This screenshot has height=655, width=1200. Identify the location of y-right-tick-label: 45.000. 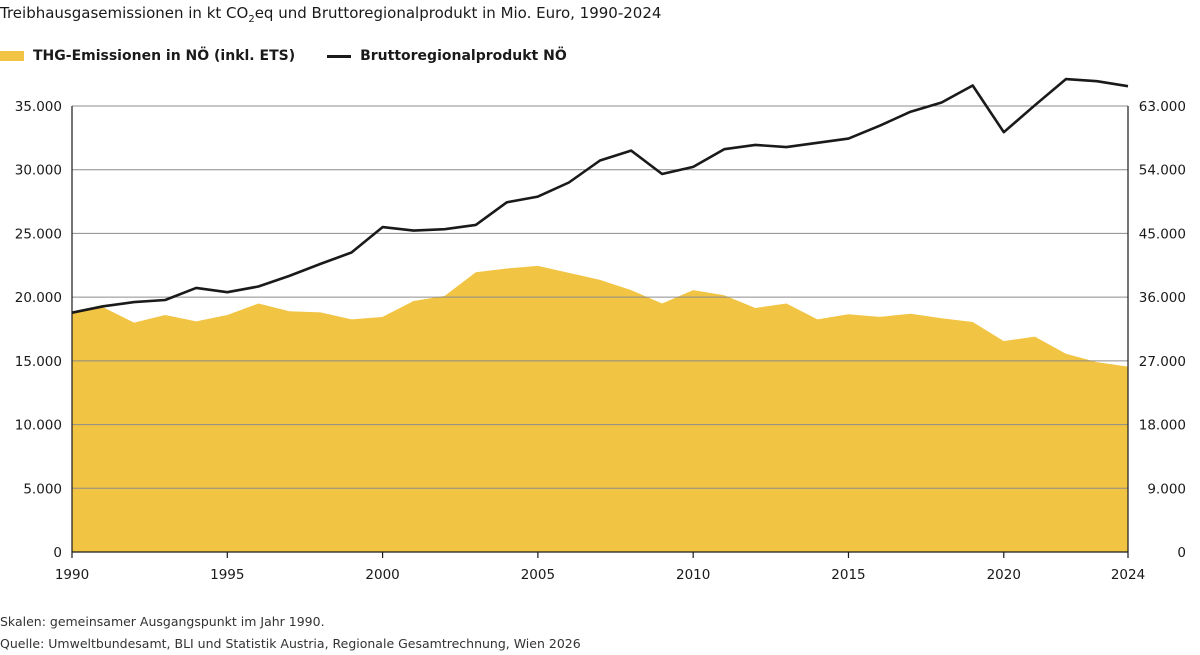
(1162, 234).